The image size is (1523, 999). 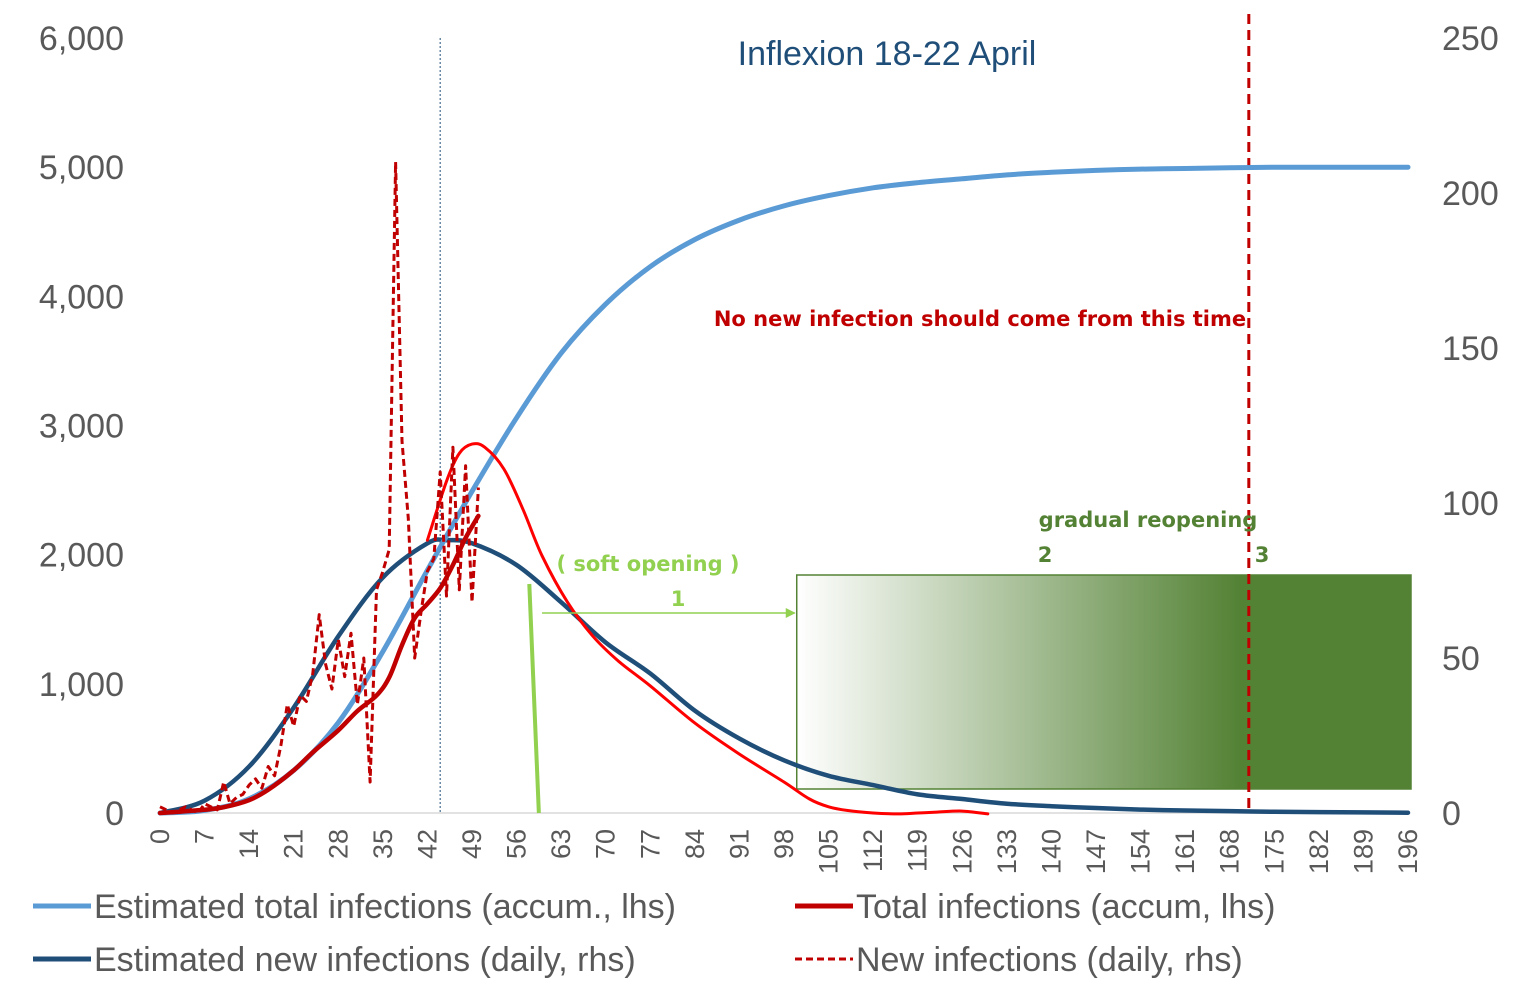 I want to click on inflexion-label: Inflexion 18-22 April, so click(x=887, y=54).